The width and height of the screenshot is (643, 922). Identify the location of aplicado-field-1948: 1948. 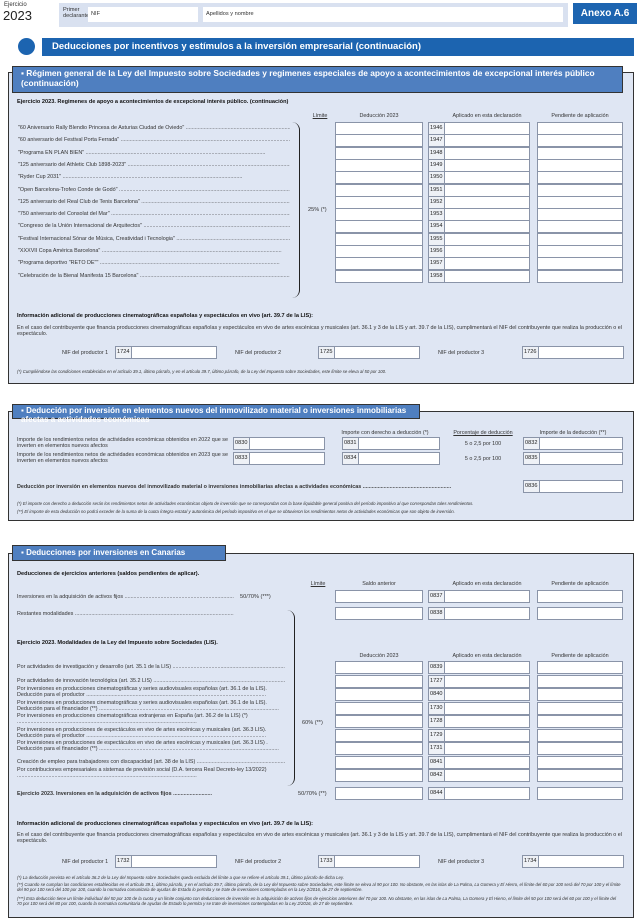
(479, 153).